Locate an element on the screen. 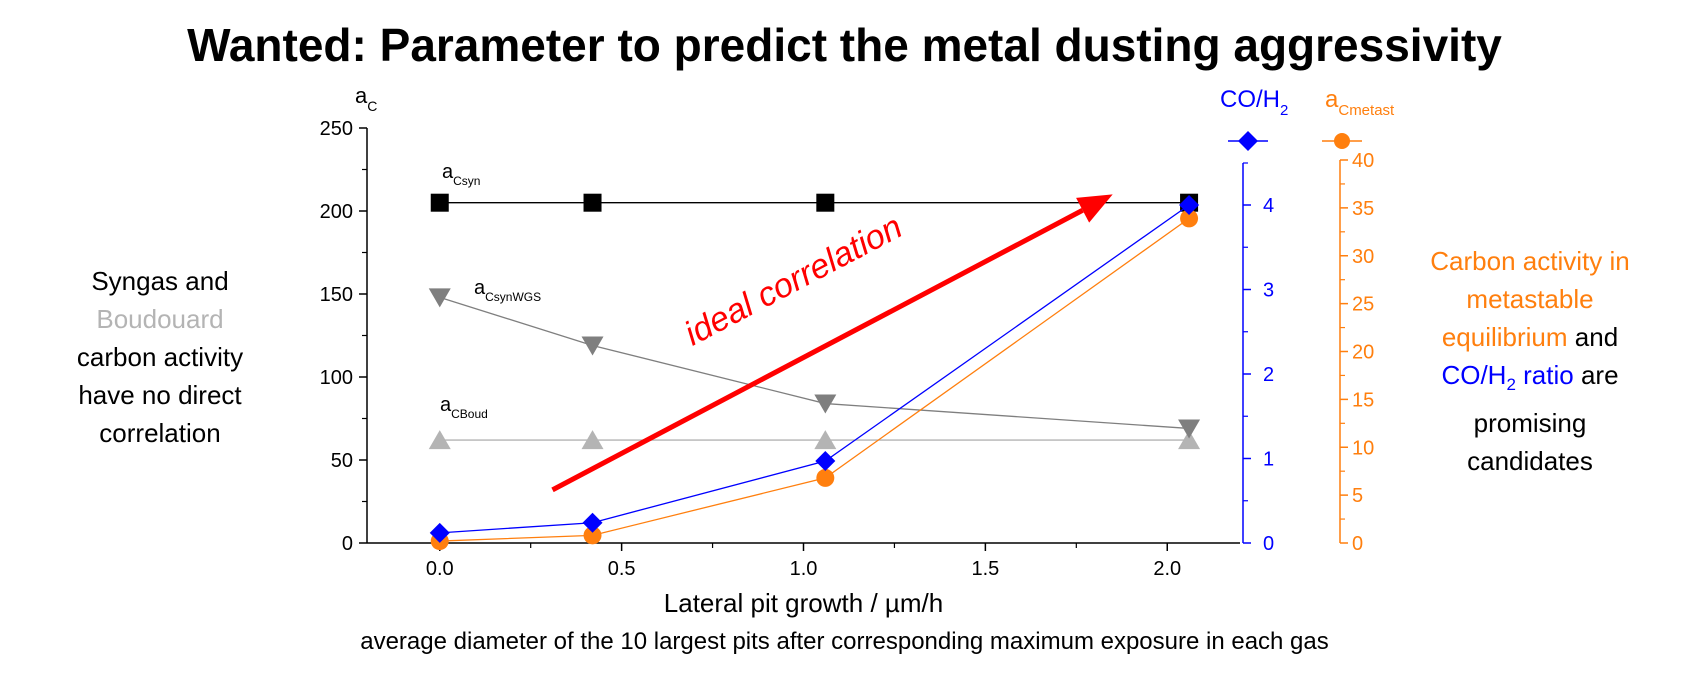 The image size is (1689, 675). series-label-acsyn-sub: Csyn is located at coordinates (466, 181).